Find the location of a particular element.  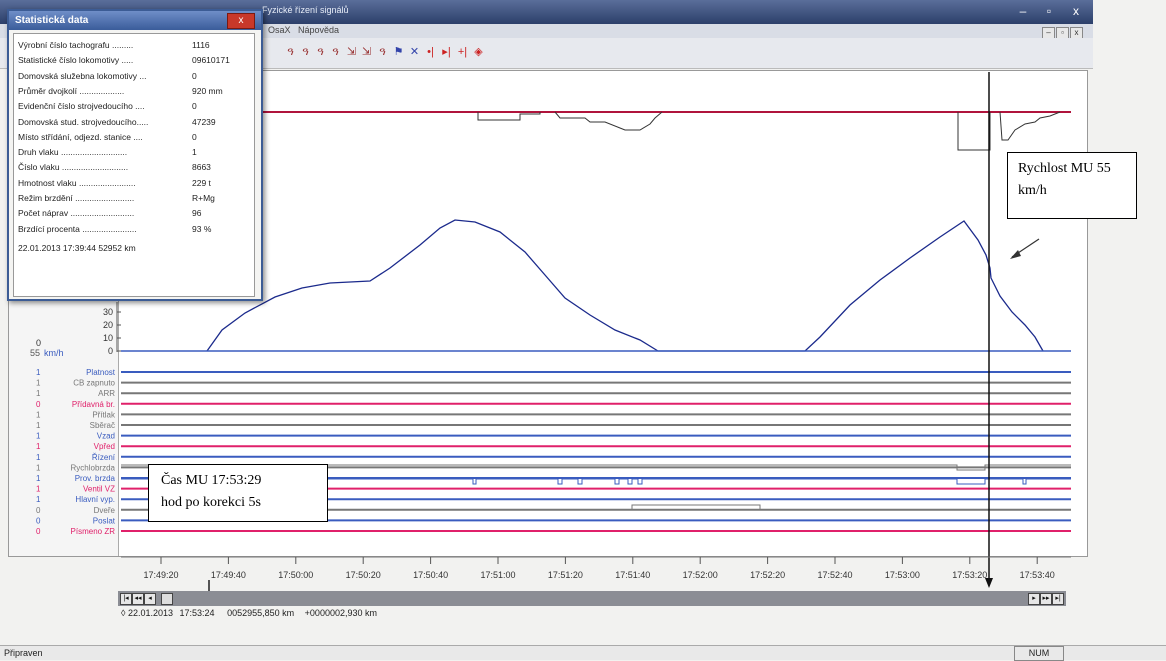

time-tick-label: 17:52:00 is located at coordinates (700, 575).